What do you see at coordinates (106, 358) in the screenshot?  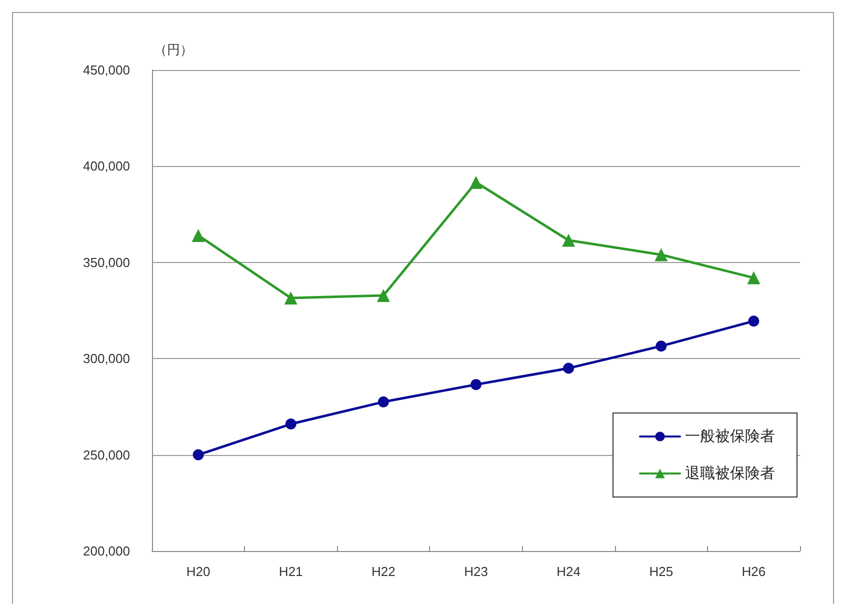 I see `y-tick-label: 300,000` at bounding box center [106, 358].